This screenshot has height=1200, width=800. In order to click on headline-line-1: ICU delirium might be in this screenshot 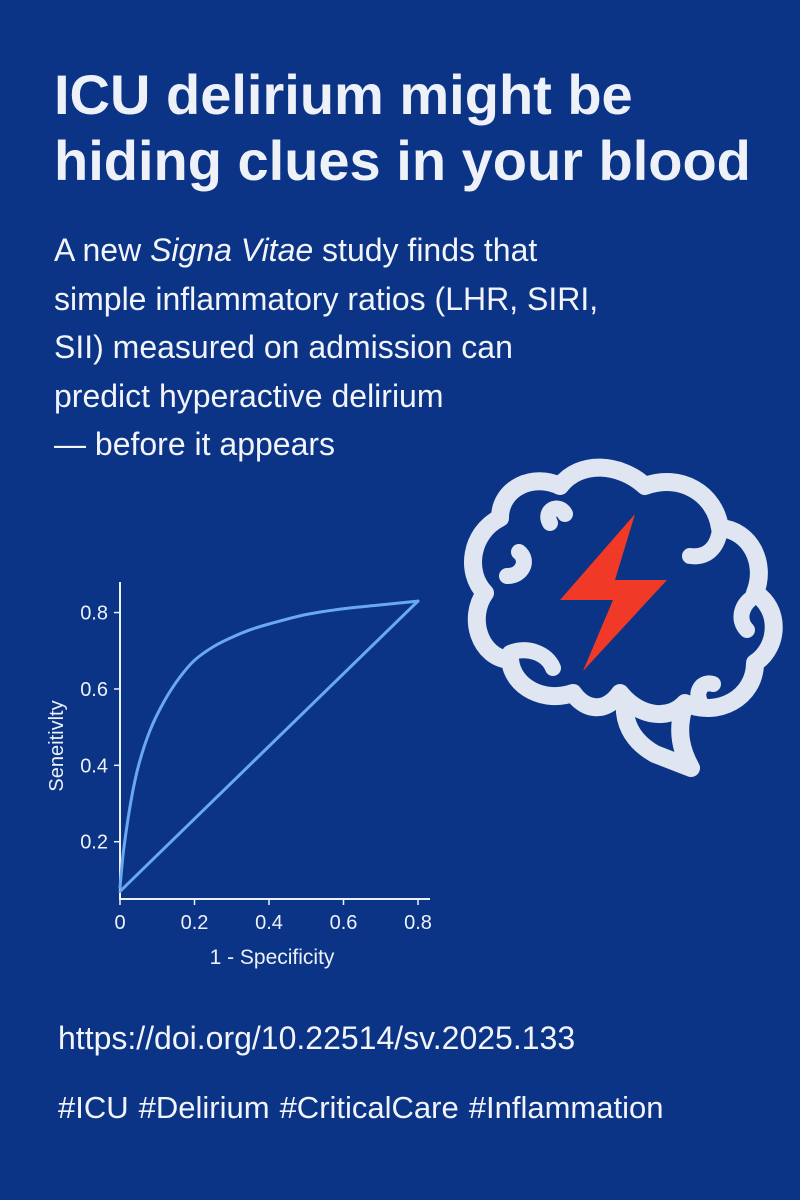, I will do `click(343, 94)`.